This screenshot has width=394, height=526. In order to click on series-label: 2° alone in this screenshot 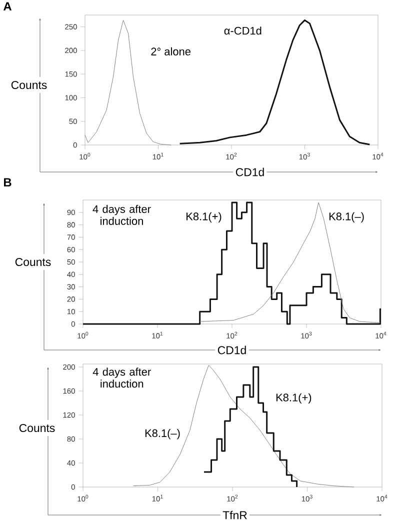, I will do `click(170, 51)`.